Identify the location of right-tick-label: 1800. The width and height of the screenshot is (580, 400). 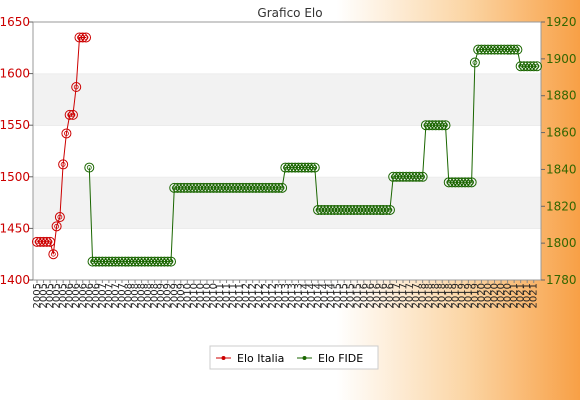
(561, 243).